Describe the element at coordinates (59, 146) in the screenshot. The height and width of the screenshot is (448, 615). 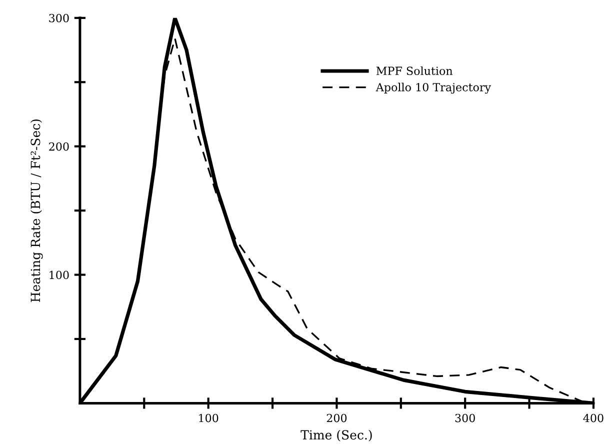
I see `y-tick-label: 200` at that location.